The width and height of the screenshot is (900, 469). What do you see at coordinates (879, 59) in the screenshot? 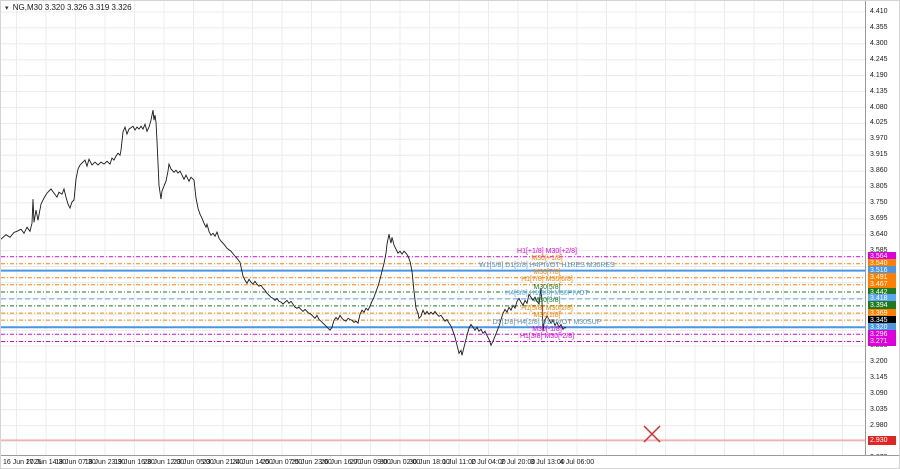
I see `price-tick: 4.245` at bounding box center [879, 59].